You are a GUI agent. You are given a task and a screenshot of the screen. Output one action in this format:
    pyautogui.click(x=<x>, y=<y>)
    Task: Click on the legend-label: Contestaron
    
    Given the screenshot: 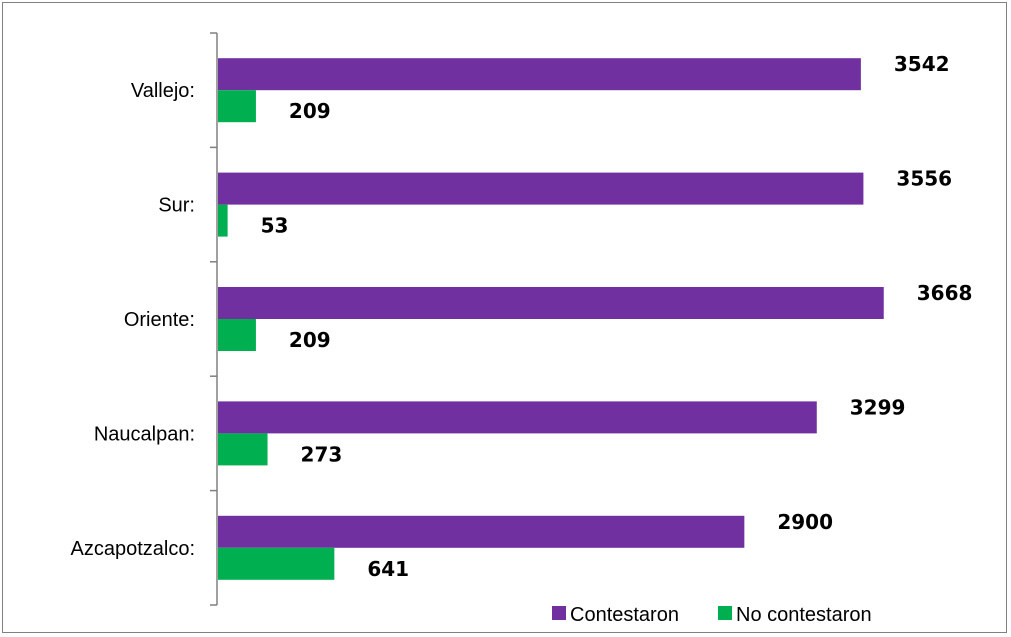 What is the action you would take?
    pyautogui.click(x=624, y=615)
    